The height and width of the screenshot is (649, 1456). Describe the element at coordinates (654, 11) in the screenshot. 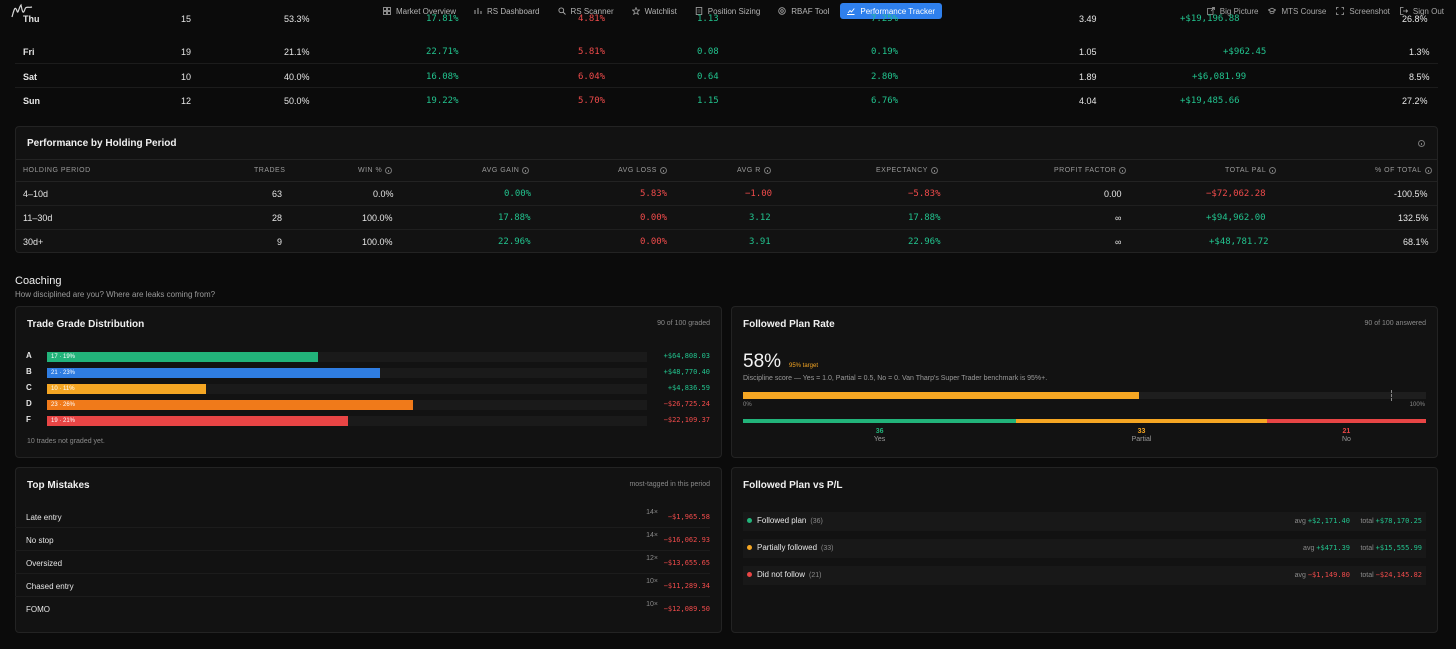

I see `nav-watchlist: Watchlist` at that location.